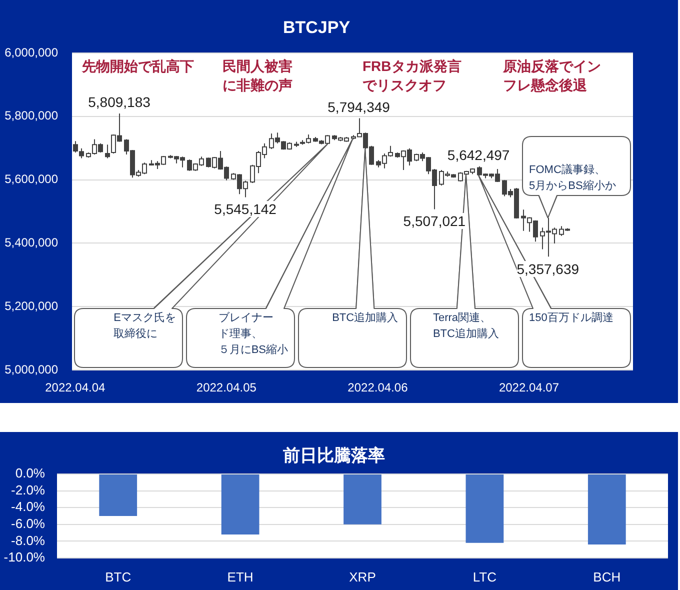 This screenshot has width=680, height=590. I want to click on annotation: FRBタカ派発言でリスクオフ, so click(412, 75).